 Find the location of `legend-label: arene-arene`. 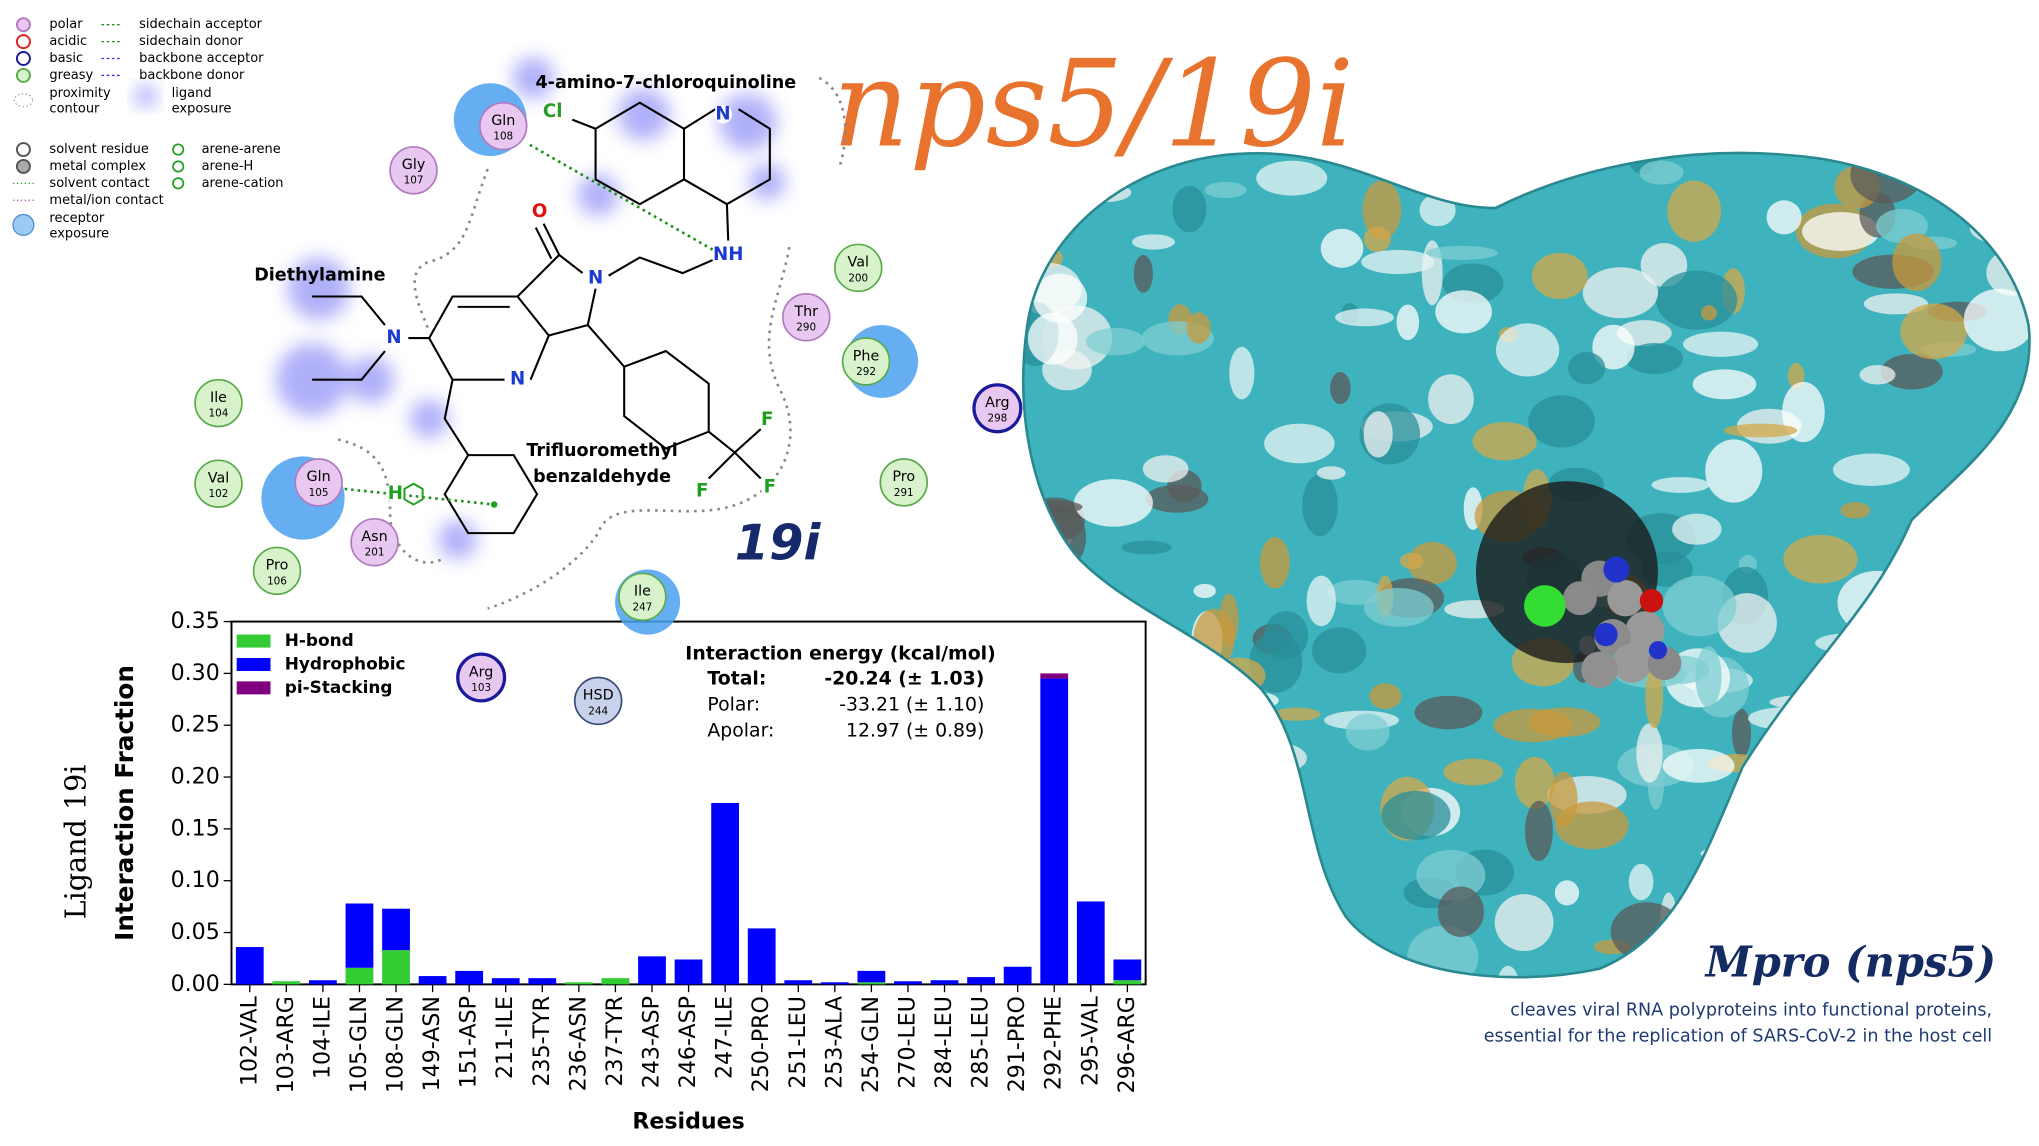

legend-label: arene-arene is located at coordinates (241, 149).